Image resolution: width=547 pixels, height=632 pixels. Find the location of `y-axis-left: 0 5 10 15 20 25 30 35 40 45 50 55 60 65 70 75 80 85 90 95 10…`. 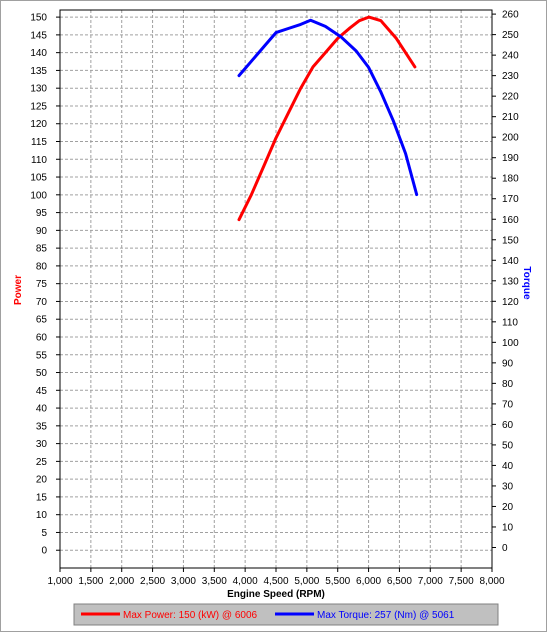

y-axis-left: 0 5 10 15 20 25 30 35 40 45 50 55 60 65 70 75 80 85 90 95 10… is located at coordinates (45, 285).